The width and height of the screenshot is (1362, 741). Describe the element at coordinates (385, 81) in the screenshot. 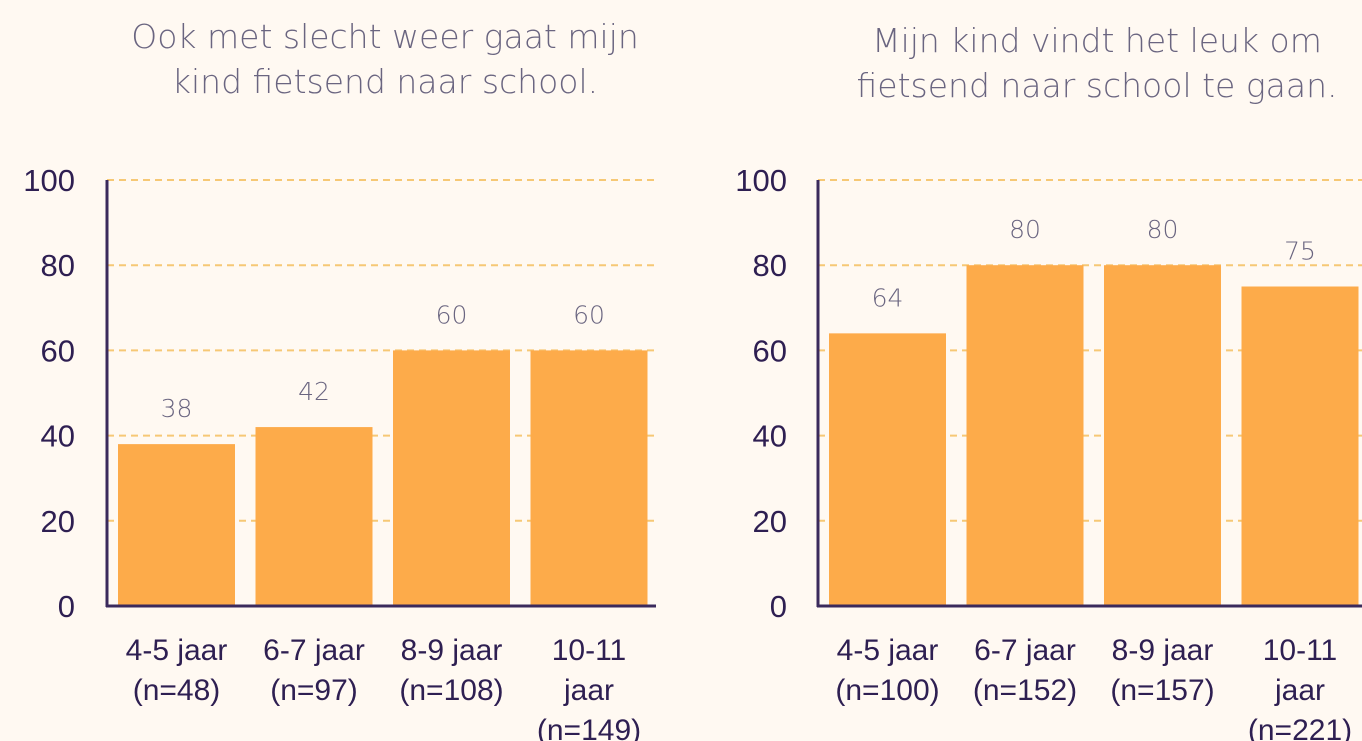

I see `chart-title-line: kind fietsend naar school.` at that location.